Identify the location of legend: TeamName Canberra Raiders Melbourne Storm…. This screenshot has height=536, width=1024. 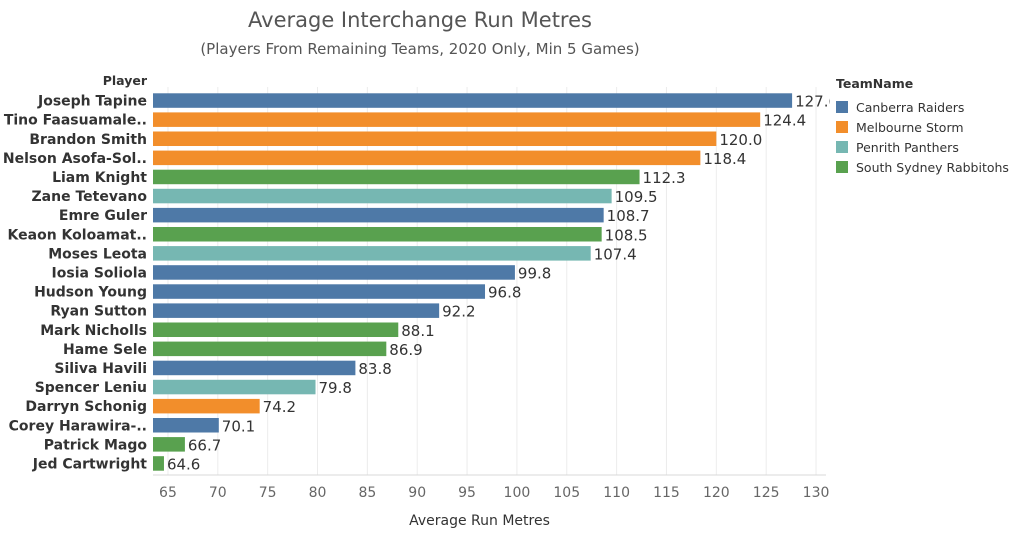
(922, 126).